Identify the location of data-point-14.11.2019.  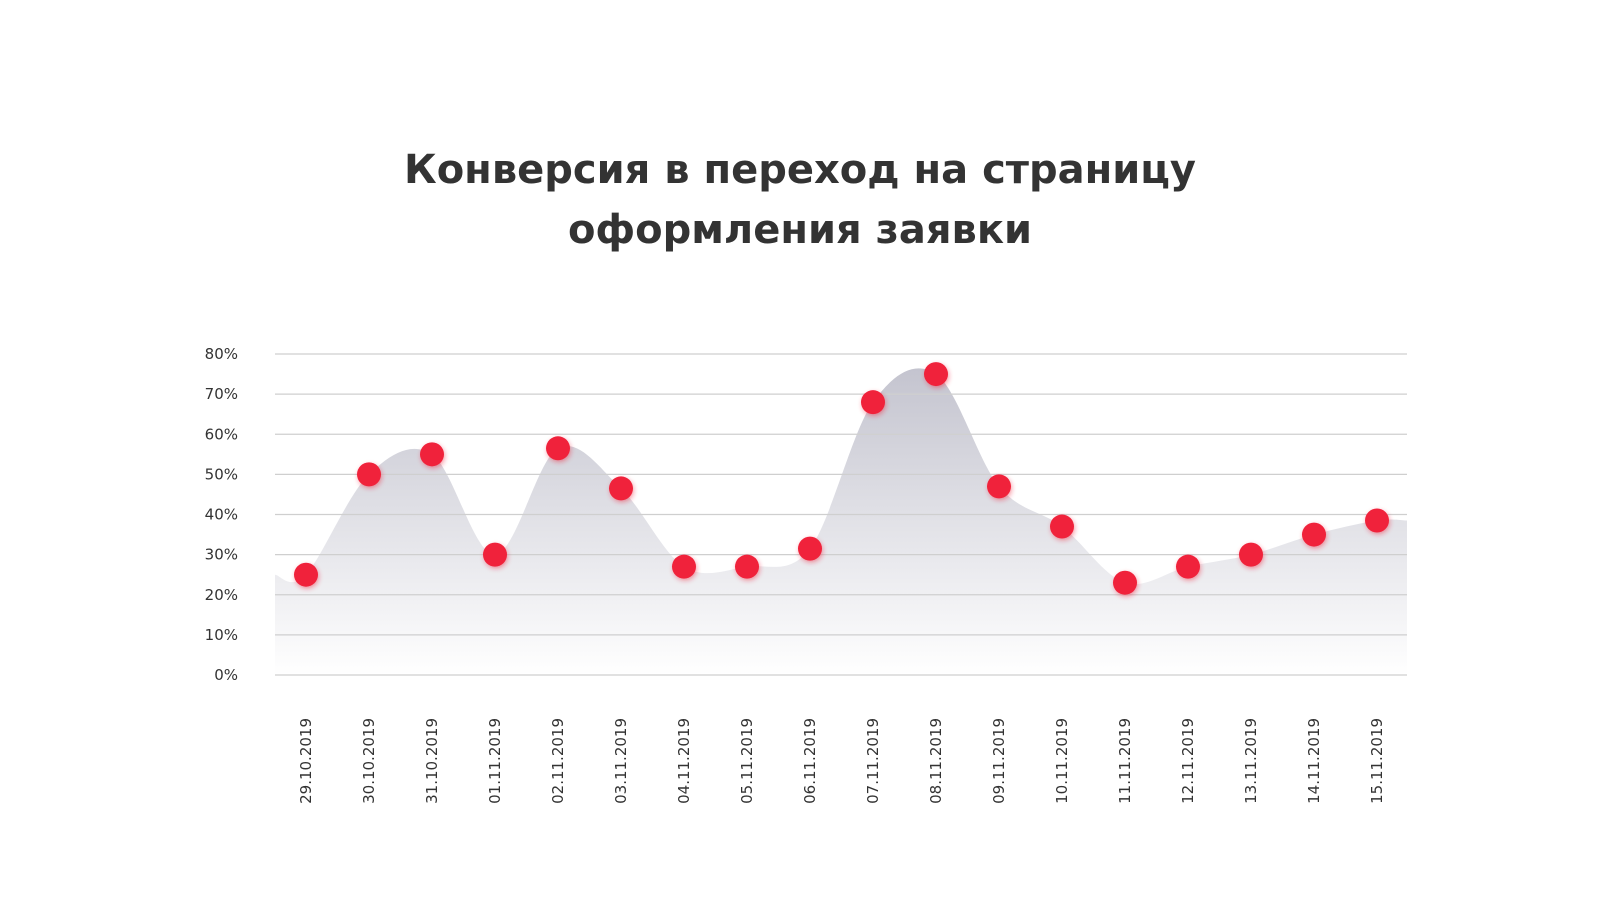
(1314, 534).